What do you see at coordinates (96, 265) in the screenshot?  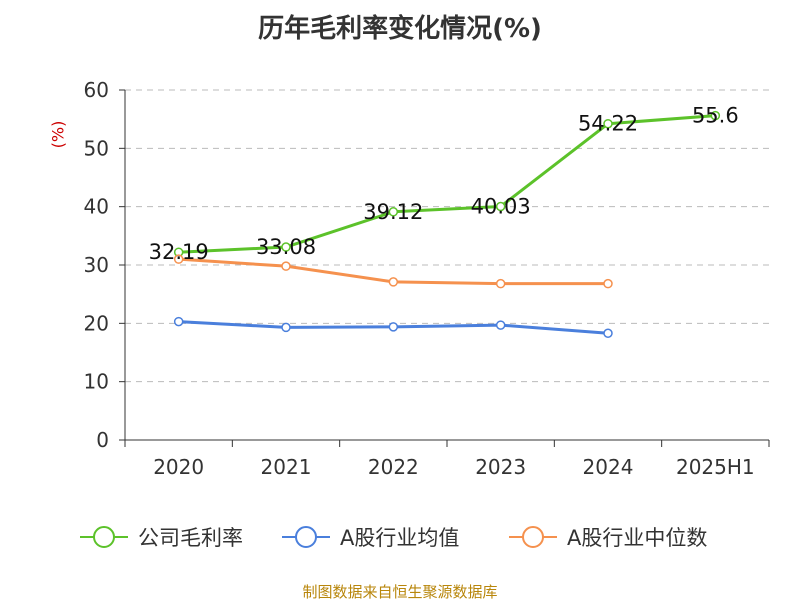 I see `y-tick-label: 30` at bounding box center [96, 265].